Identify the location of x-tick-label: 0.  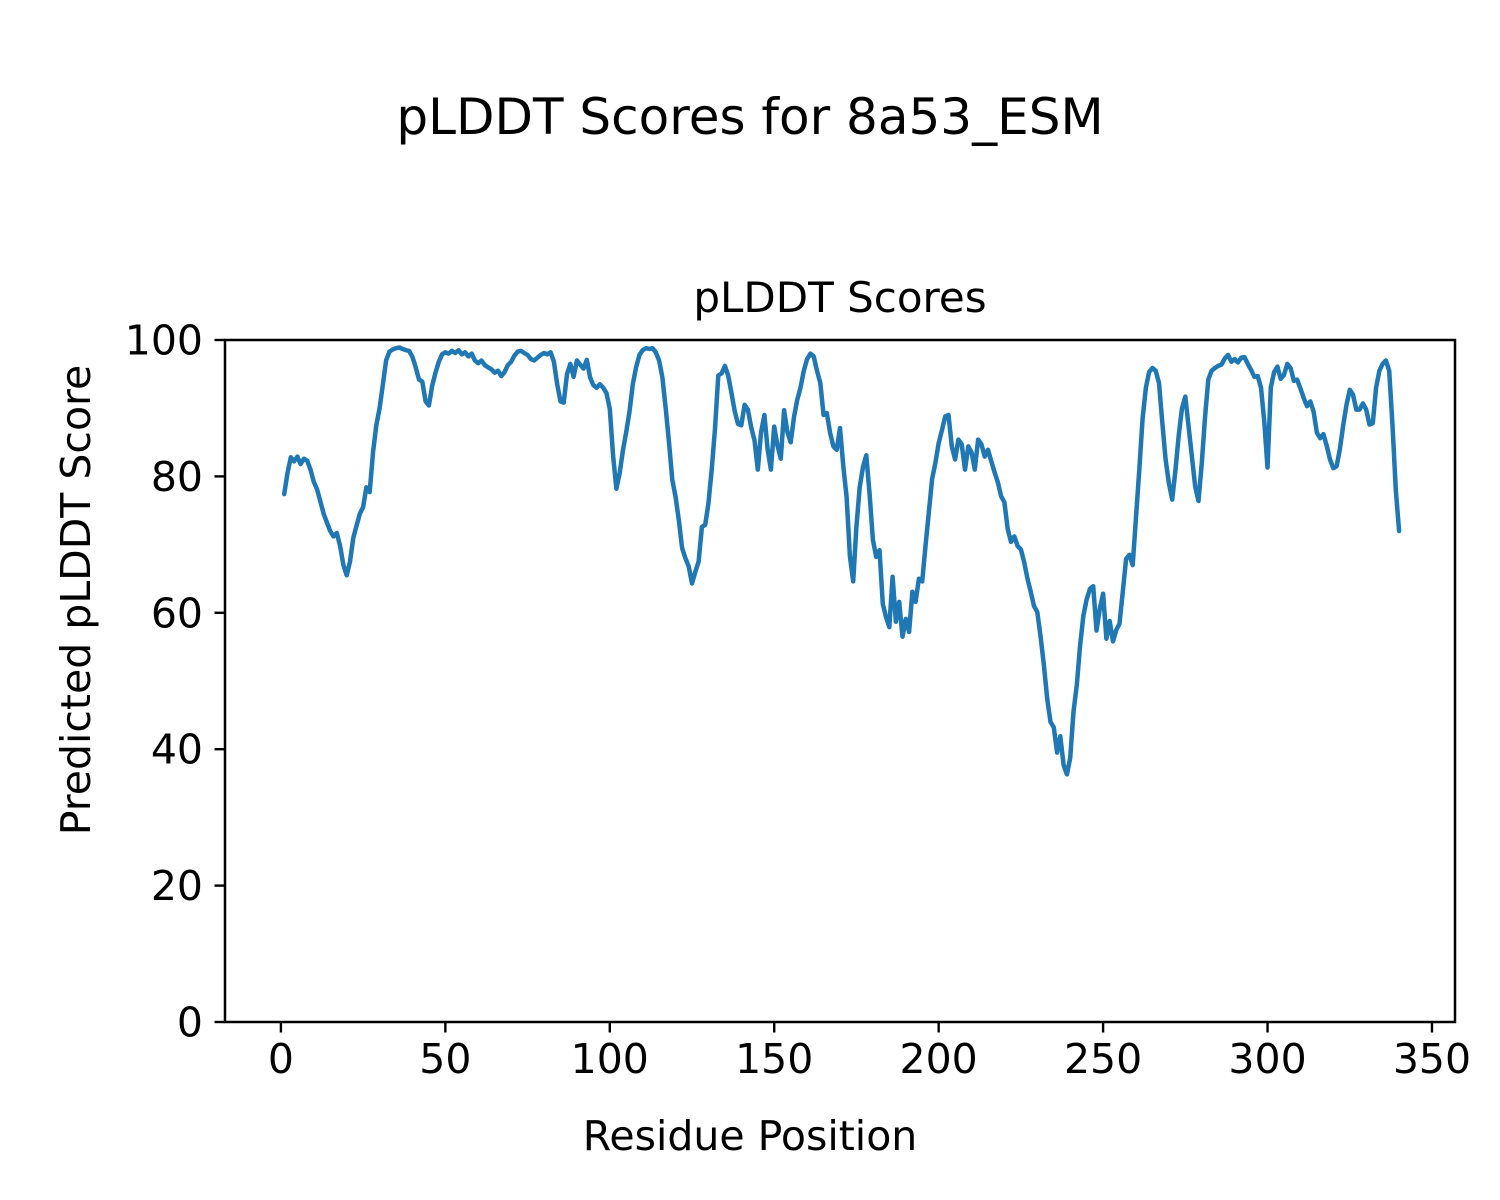
(281, 1059).